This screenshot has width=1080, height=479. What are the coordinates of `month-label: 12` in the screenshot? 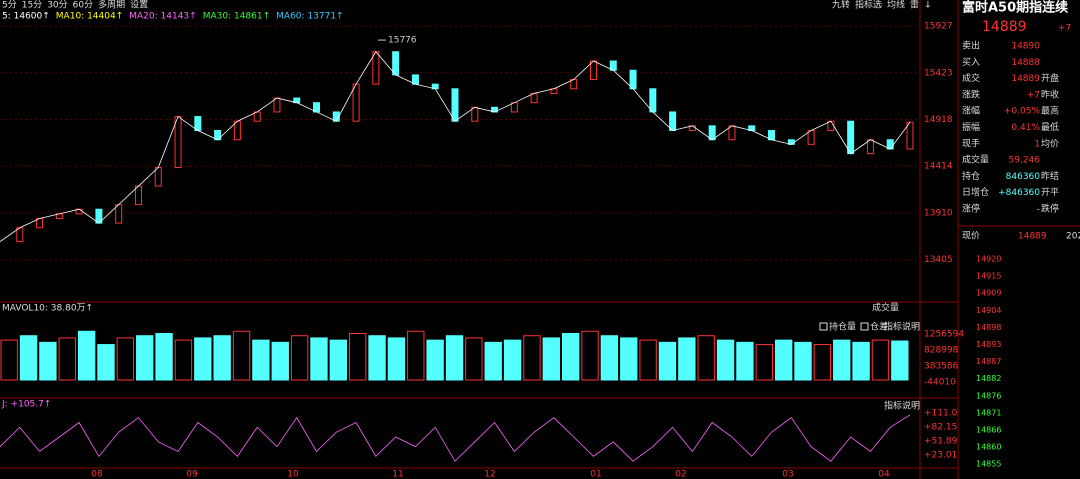 It's located at (489, 474).